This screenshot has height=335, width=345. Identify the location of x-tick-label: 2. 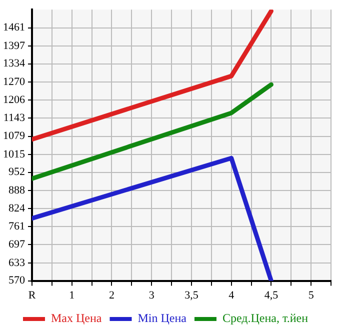
(111, 295).